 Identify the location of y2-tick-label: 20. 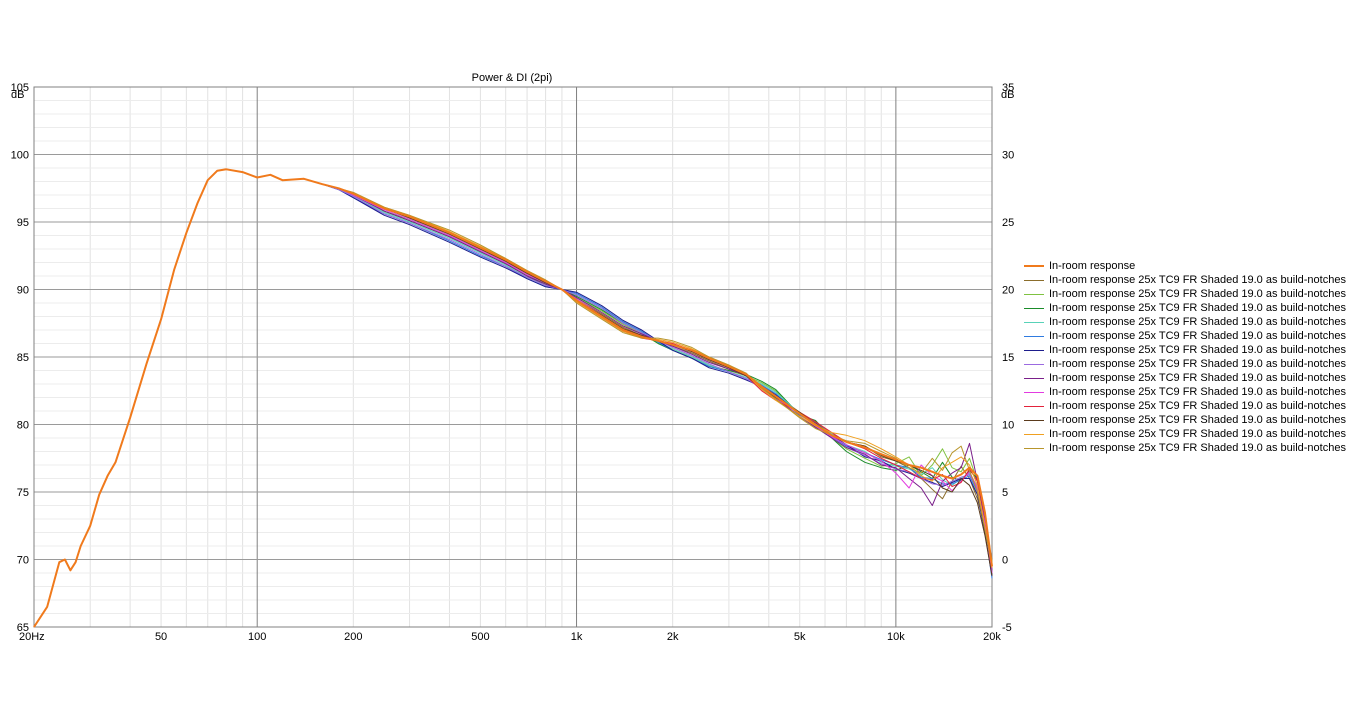
(1008, 291).